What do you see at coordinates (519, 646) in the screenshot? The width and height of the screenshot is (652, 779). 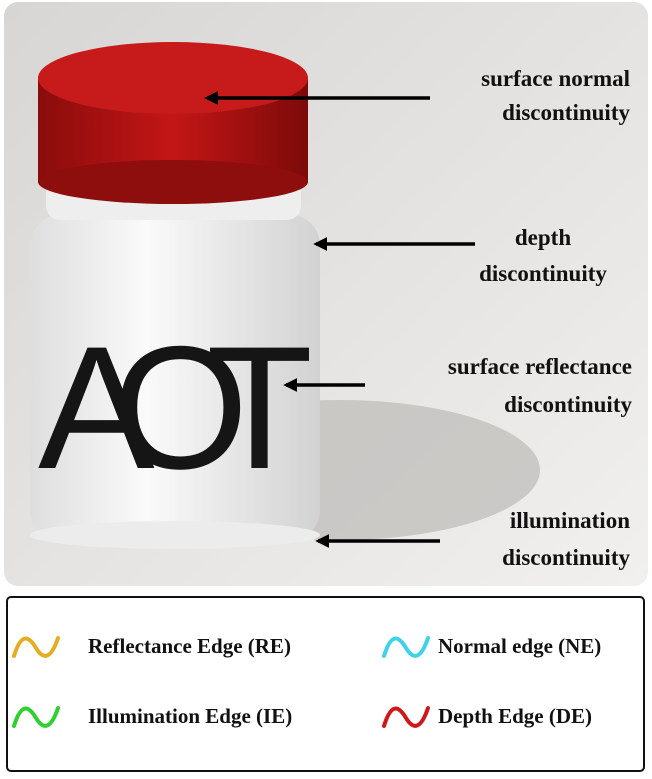 I see `legend-label: Normal edge (NE)` at bounding box center [519, 646].